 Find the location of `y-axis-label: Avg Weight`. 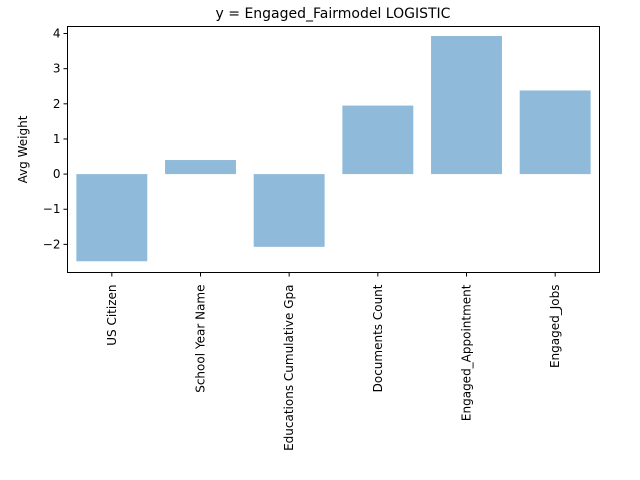

y-axis-label: Avg Weight is located at coordinates (23, 149).